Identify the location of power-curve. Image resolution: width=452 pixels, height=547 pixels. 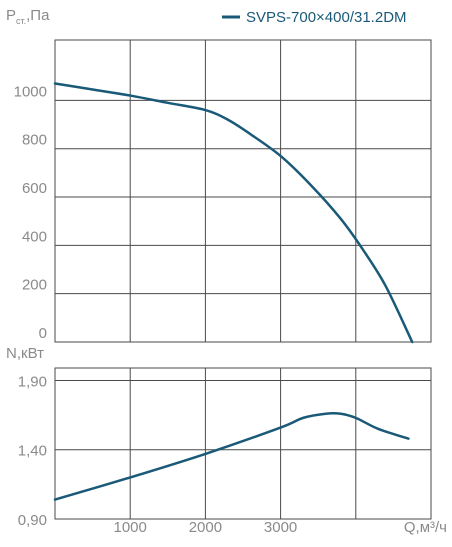
(231, 456).